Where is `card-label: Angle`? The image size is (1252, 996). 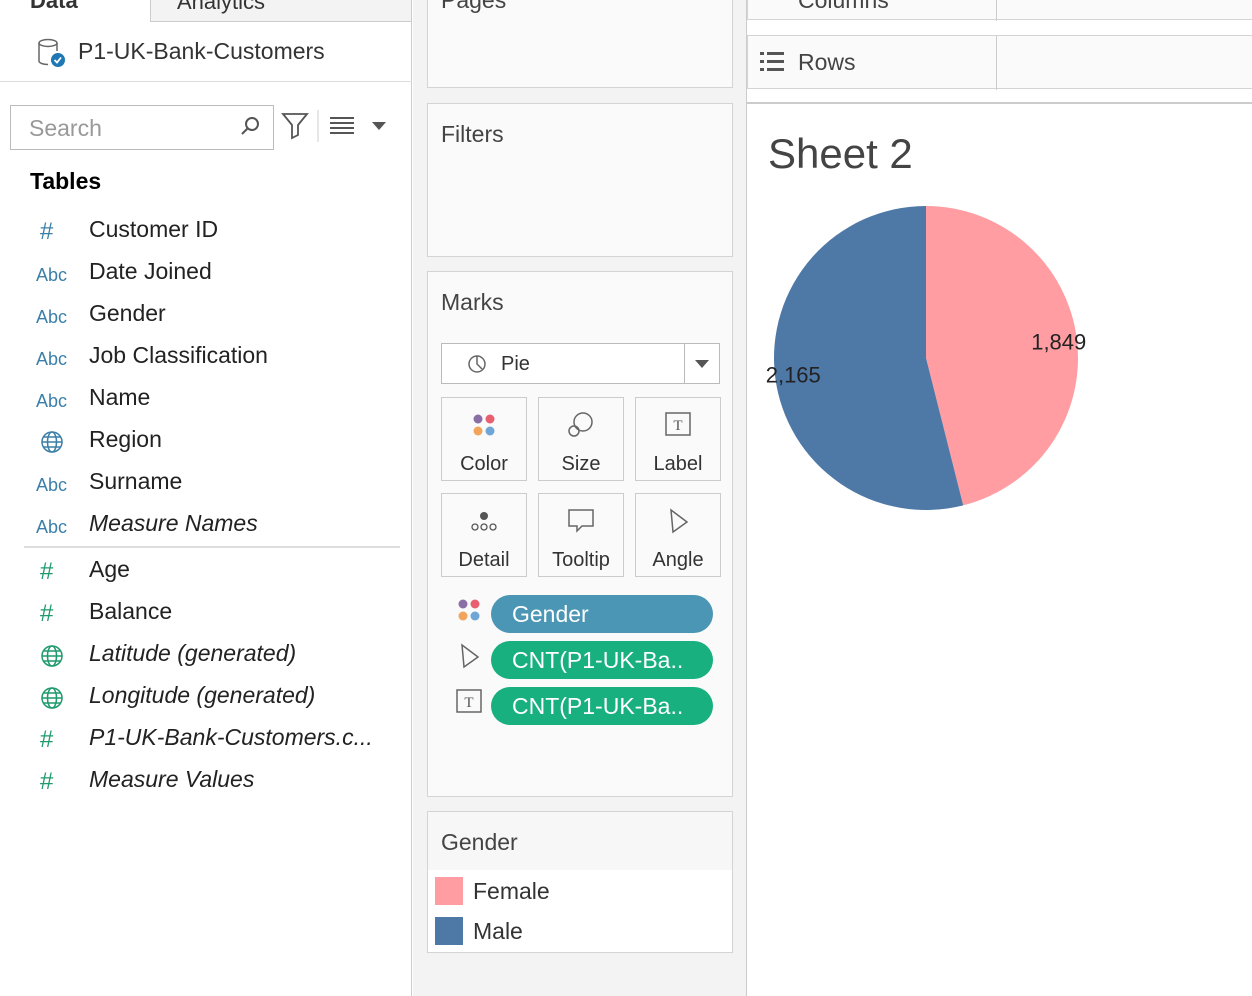 card-label: Angle is located at coordinates (678, 560).